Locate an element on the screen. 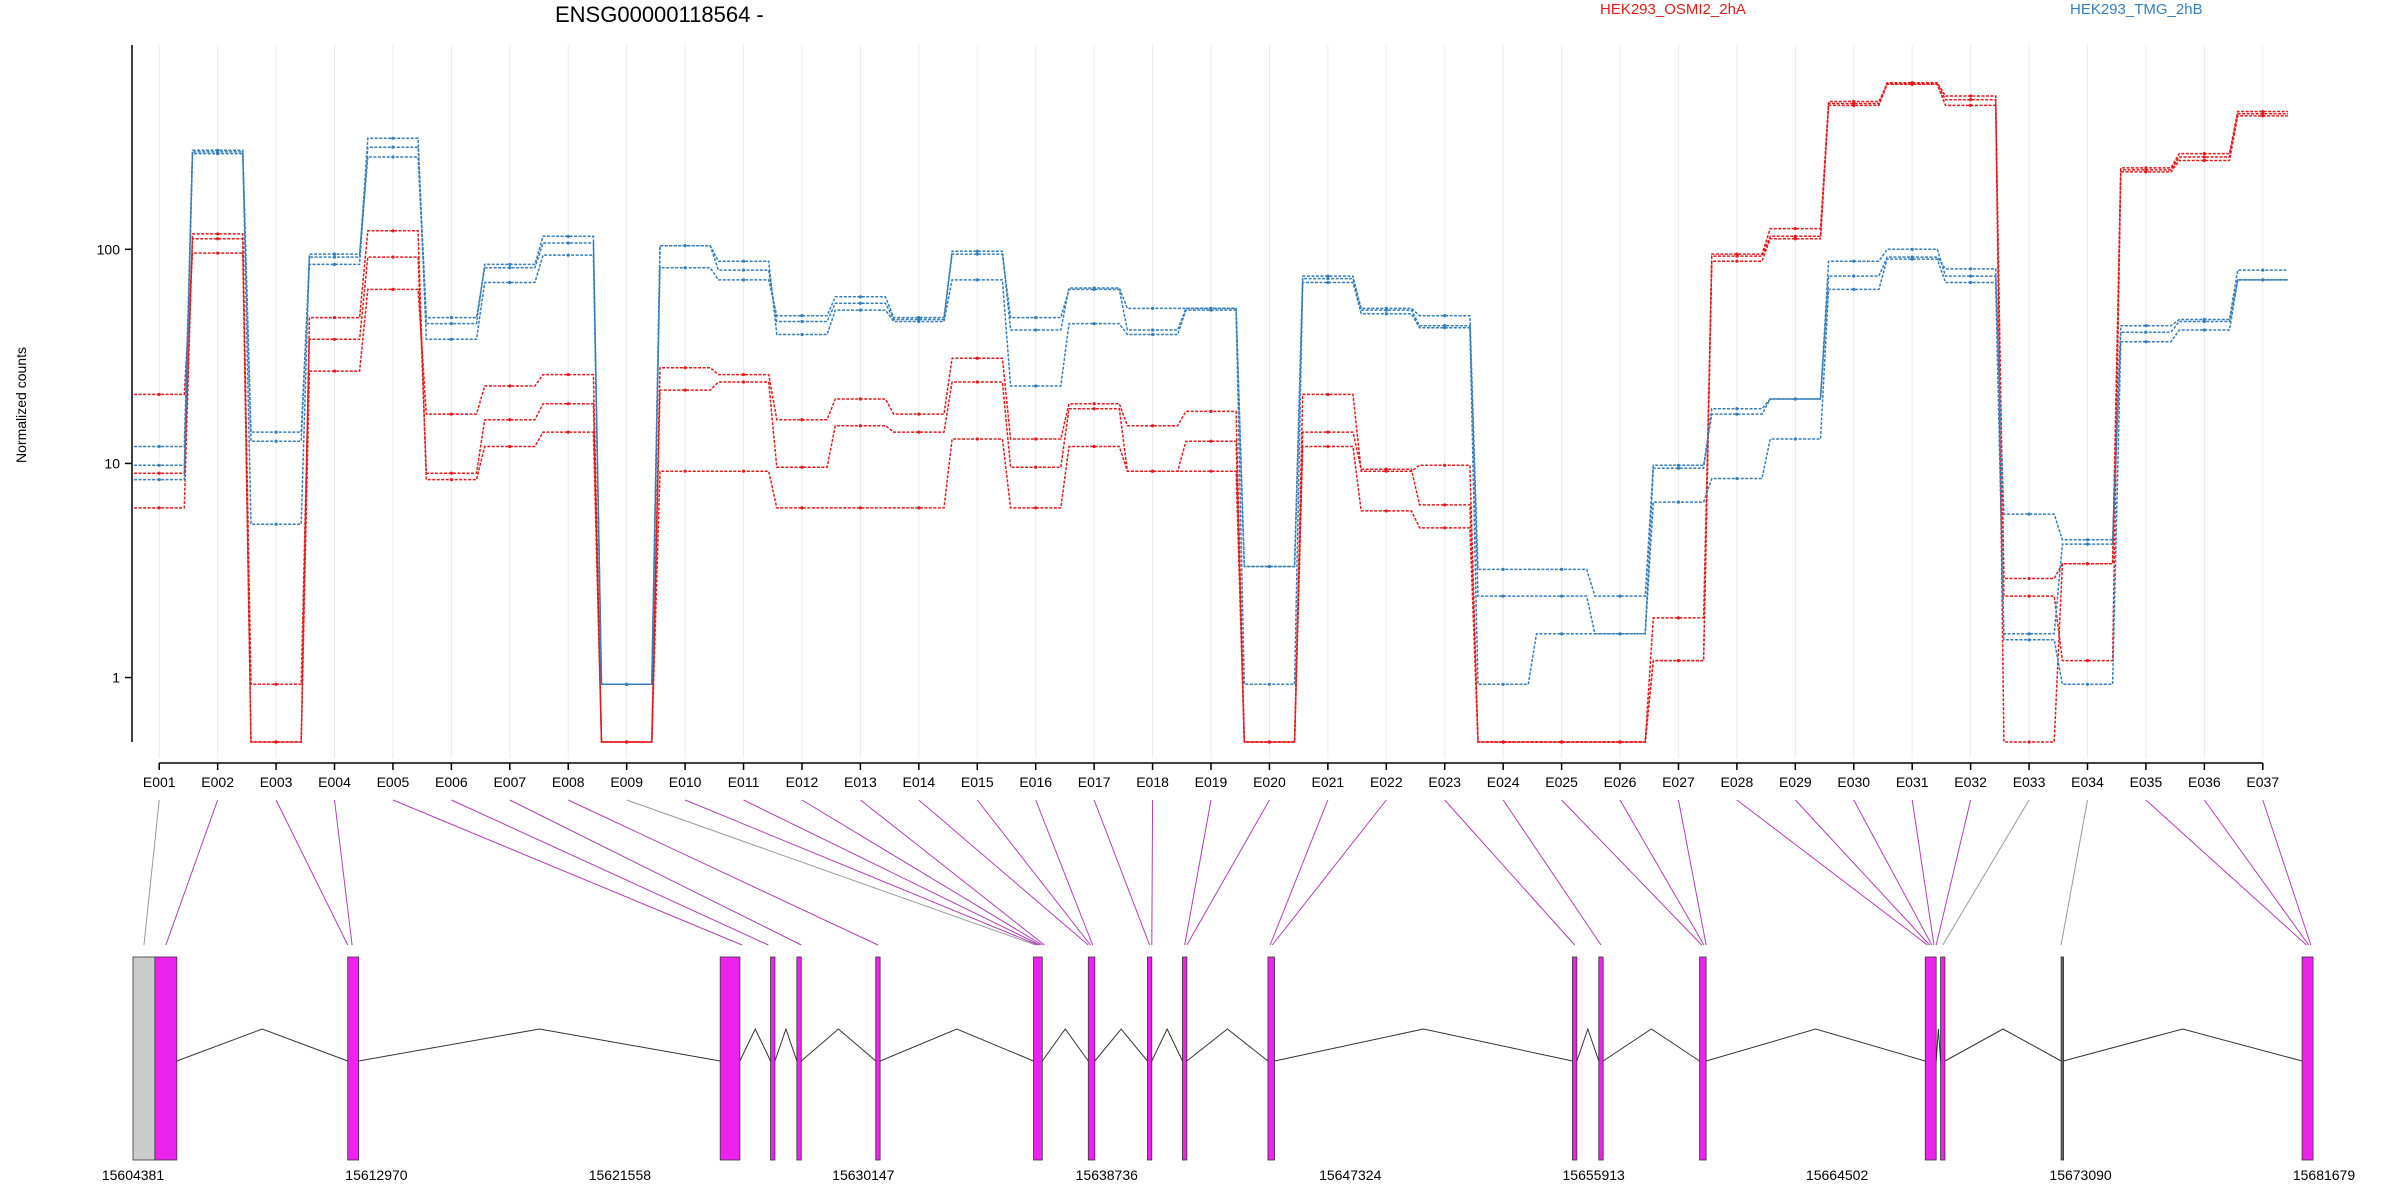  x-tick-label: E002 is located at coordinates (217, 782).